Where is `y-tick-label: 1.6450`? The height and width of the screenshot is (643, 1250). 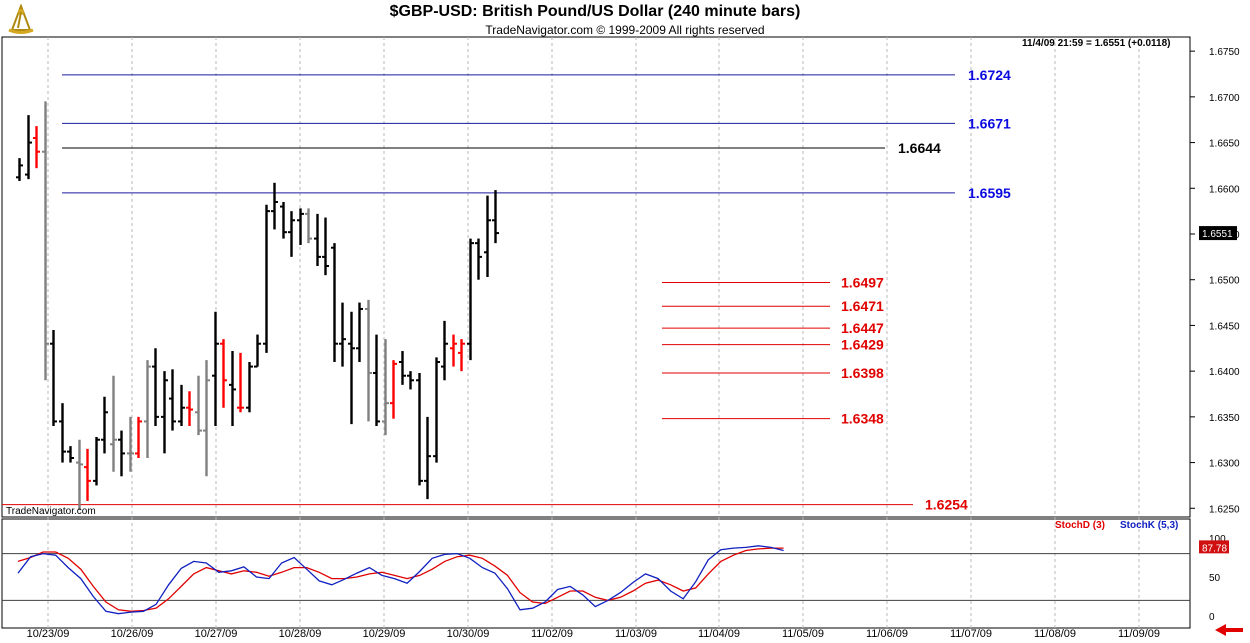
y-tick-label: 1.6450 is located at coordinates (1224, 326).